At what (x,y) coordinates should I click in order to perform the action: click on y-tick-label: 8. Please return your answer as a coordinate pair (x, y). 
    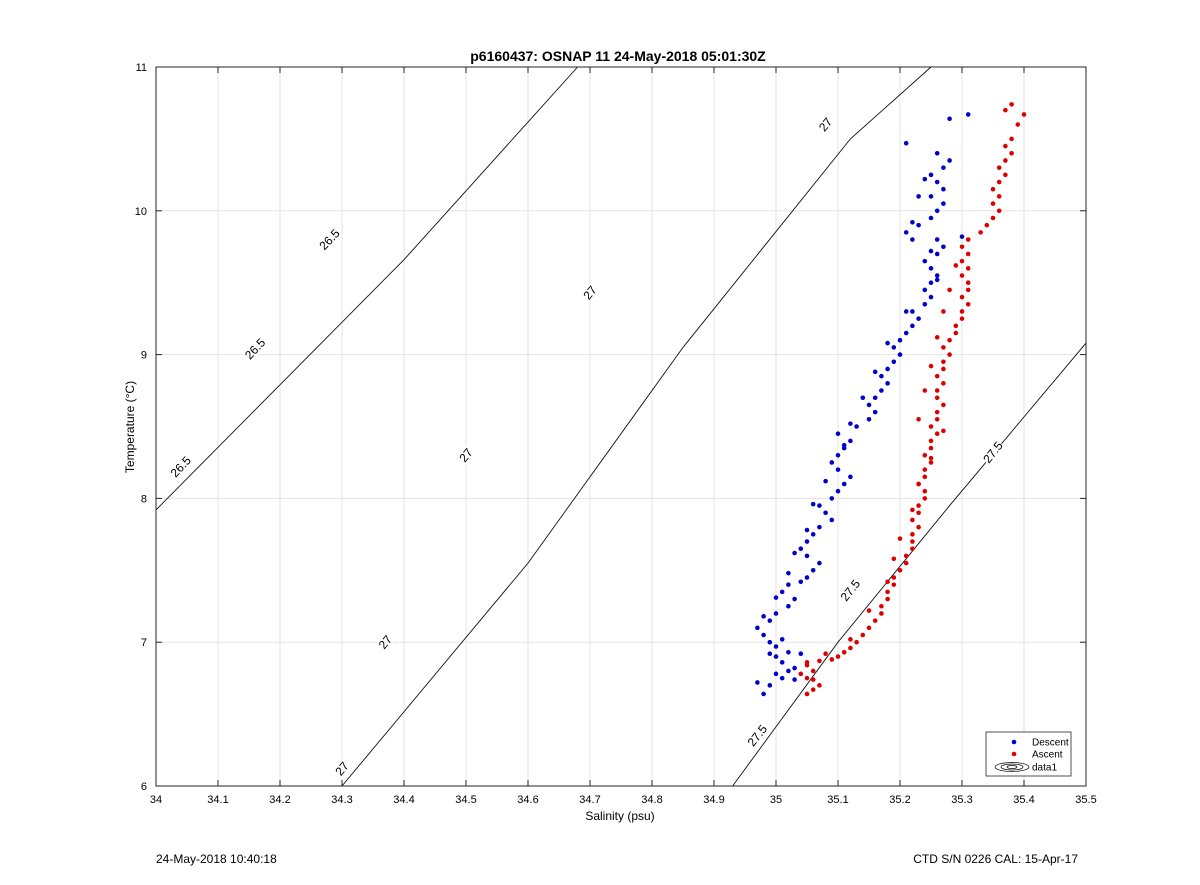
    Looking at the image, I should click on (144, 499).